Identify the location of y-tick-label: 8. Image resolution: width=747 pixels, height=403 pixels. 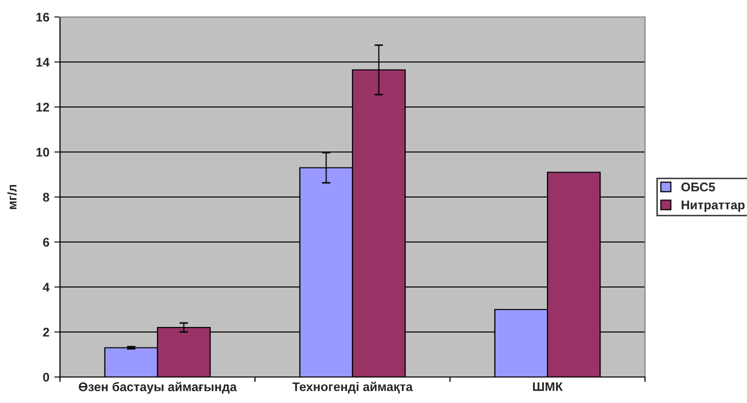
(46, 197).